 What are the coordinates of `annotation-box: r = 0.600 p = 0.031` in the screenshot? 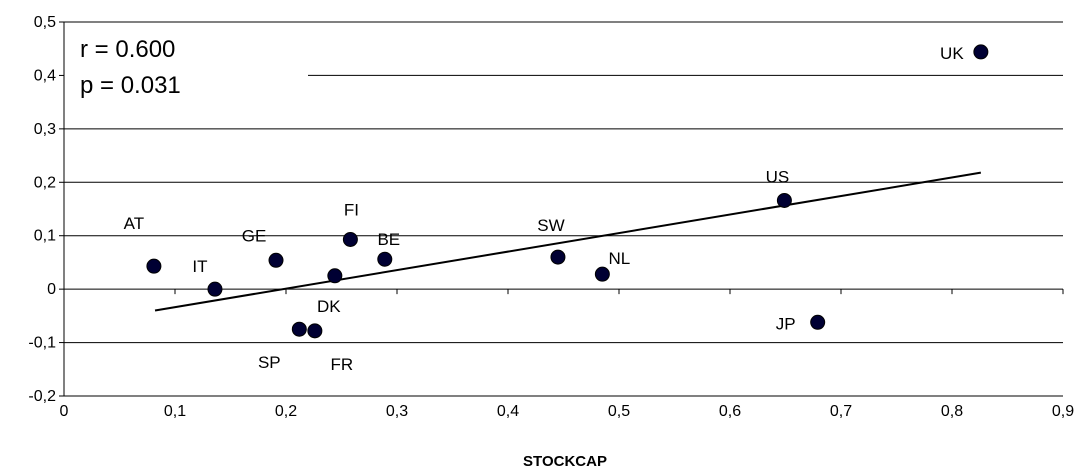 It's located at (130, 67).